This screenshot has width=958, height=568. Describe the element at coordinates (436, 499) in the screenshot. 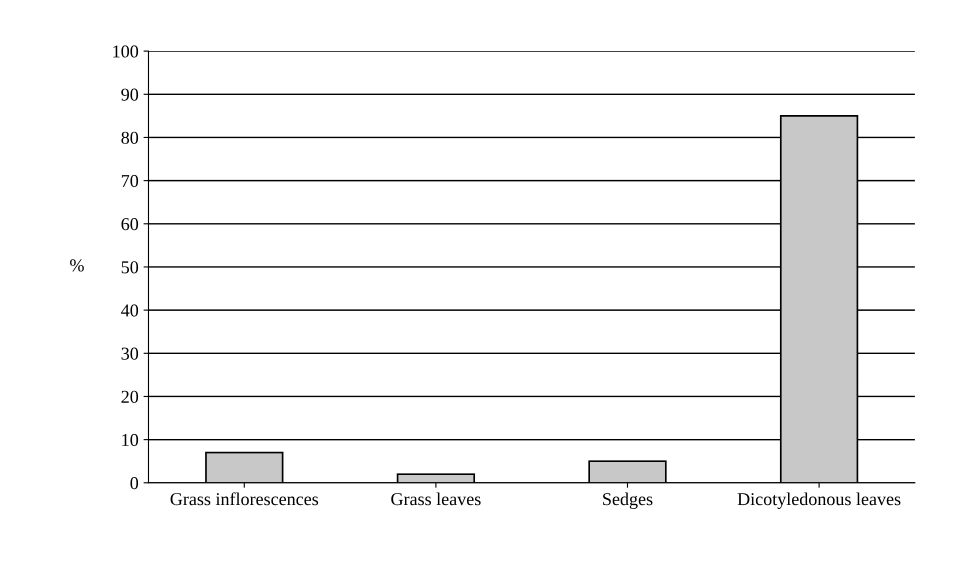

I see `x-tick-label: Grass leaves` at that location.